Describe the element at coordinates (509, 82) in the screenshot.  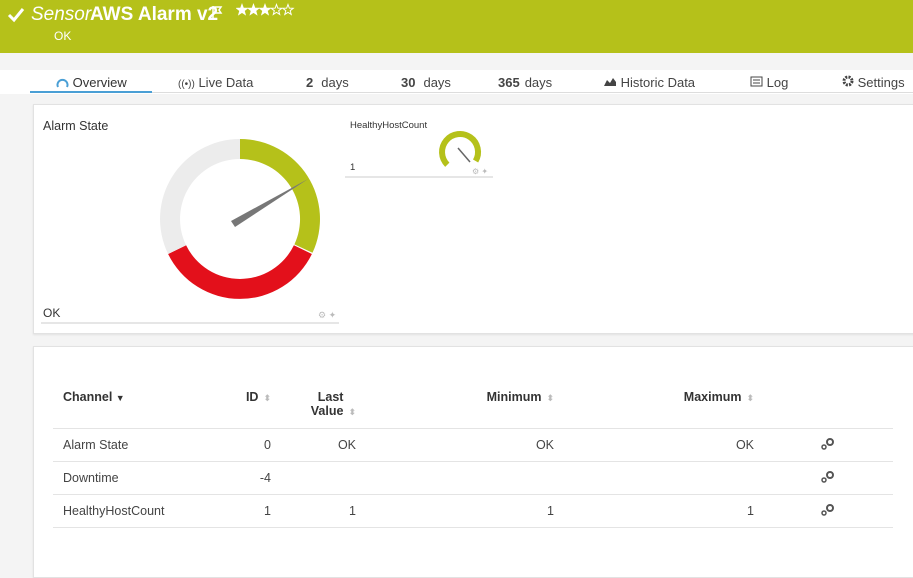
I see `tab-number: 365` at that location.